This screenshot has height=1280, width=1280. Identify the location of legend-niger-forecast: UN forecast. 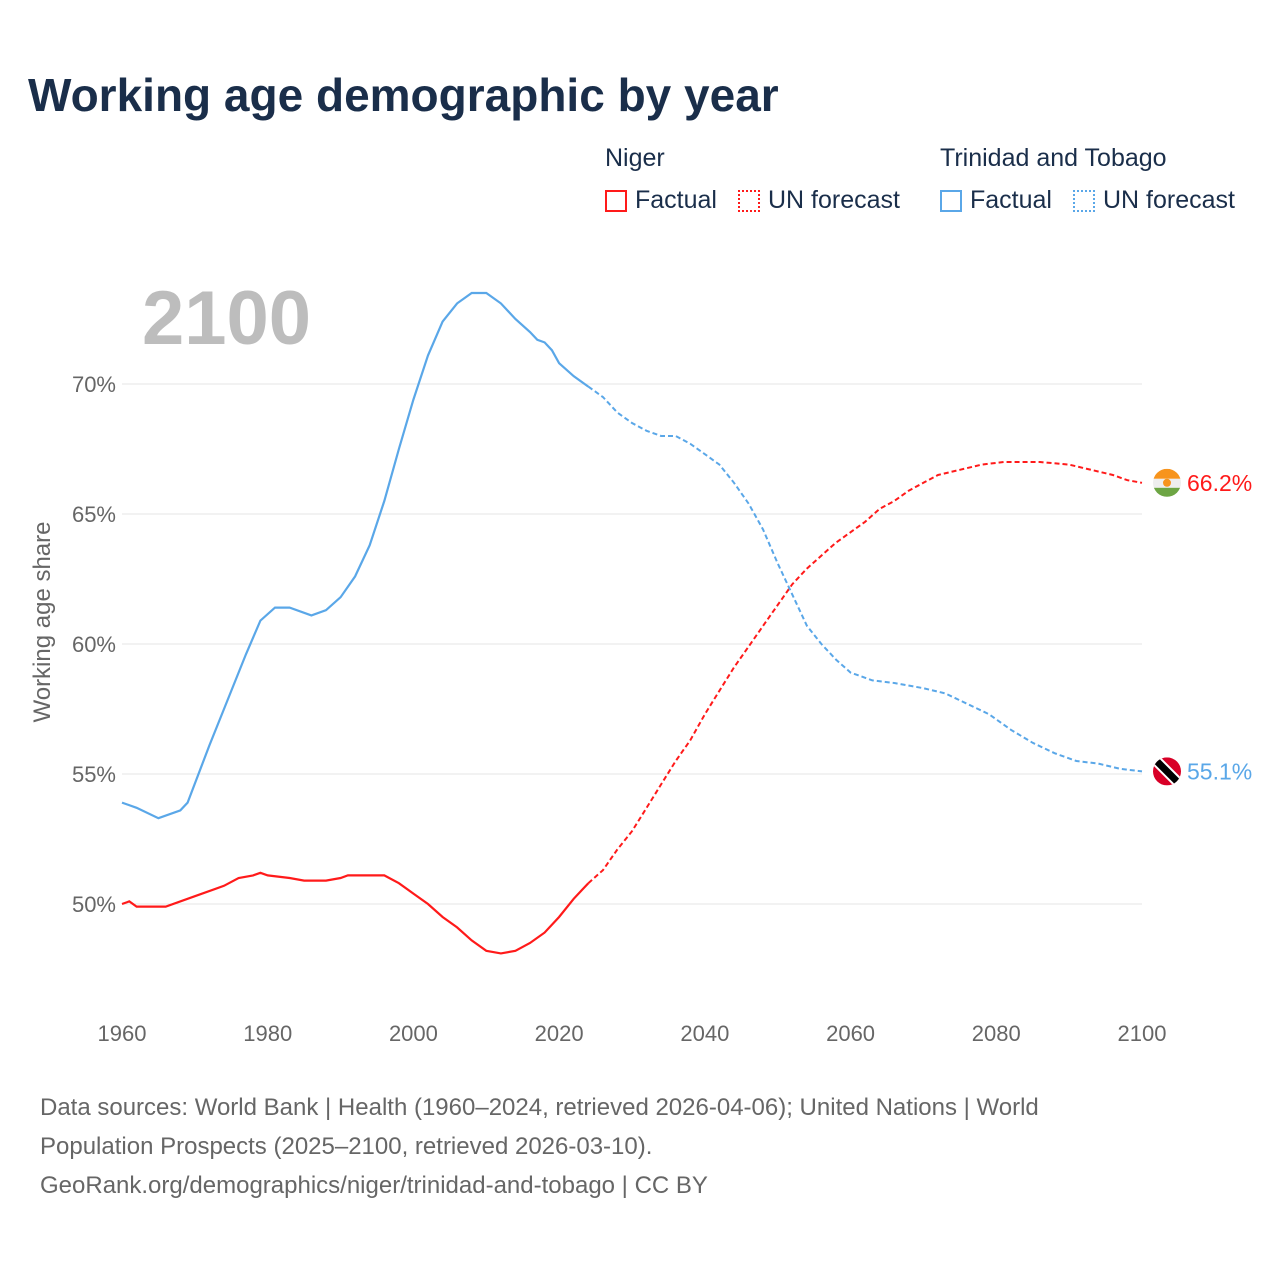
(819, 200).